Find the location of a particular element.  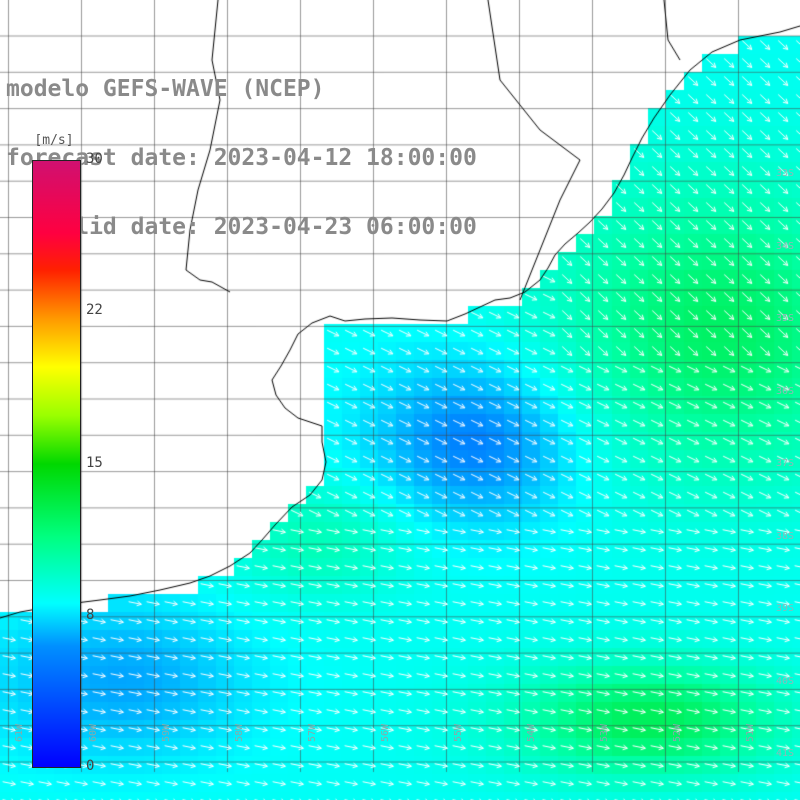

lat-label: 36S is located at coordinates (784, 391).